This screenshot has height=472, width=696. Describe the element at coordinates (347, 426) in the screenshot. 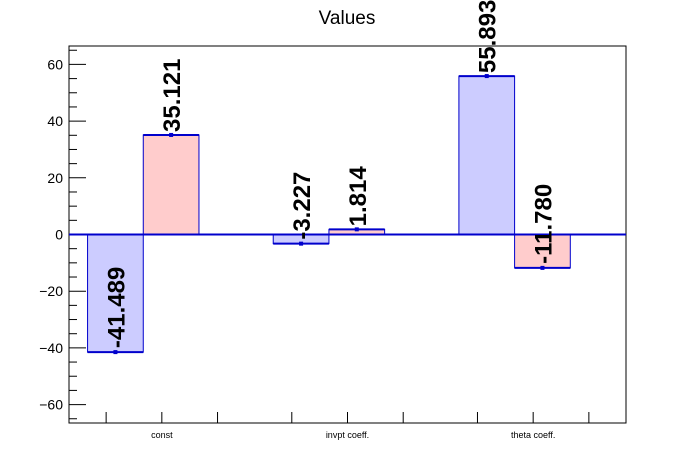

I see `x-axis: const invpt coeff. theta coeff.` at that location.